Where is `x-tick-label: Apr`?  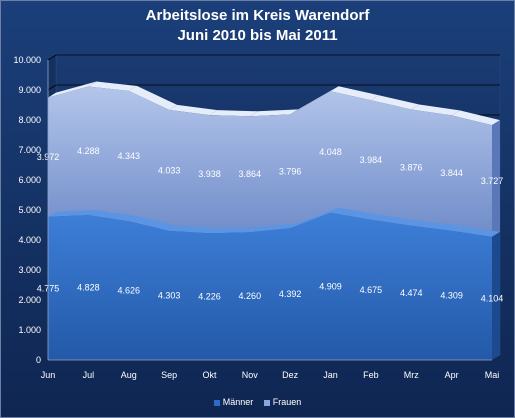
x-tick-label: Apr is located at coordinates (452, 375).